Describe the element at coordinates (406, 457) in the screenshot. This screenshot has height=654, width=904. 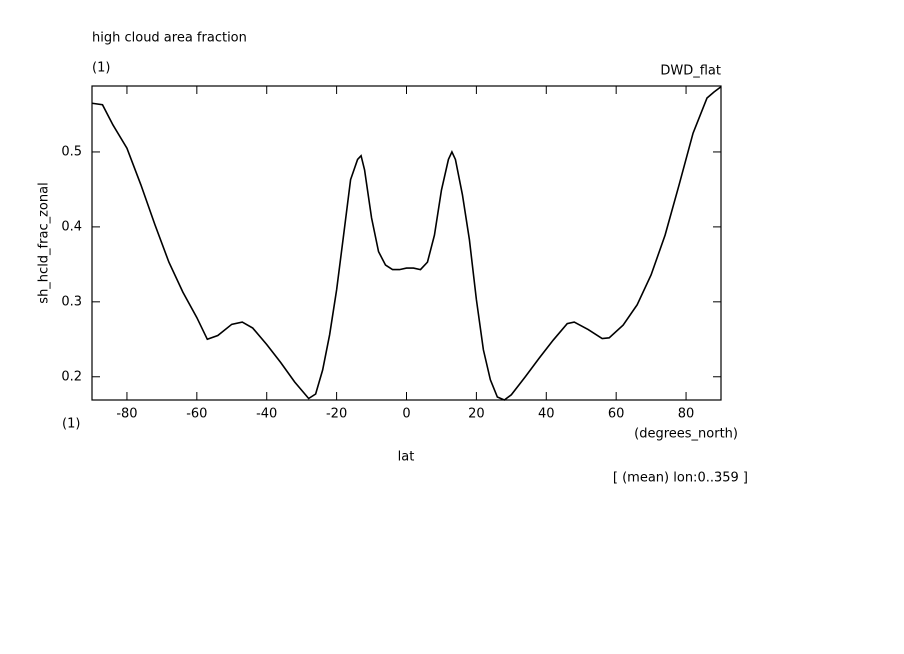
I see `x-axis-label: lat` at that location.